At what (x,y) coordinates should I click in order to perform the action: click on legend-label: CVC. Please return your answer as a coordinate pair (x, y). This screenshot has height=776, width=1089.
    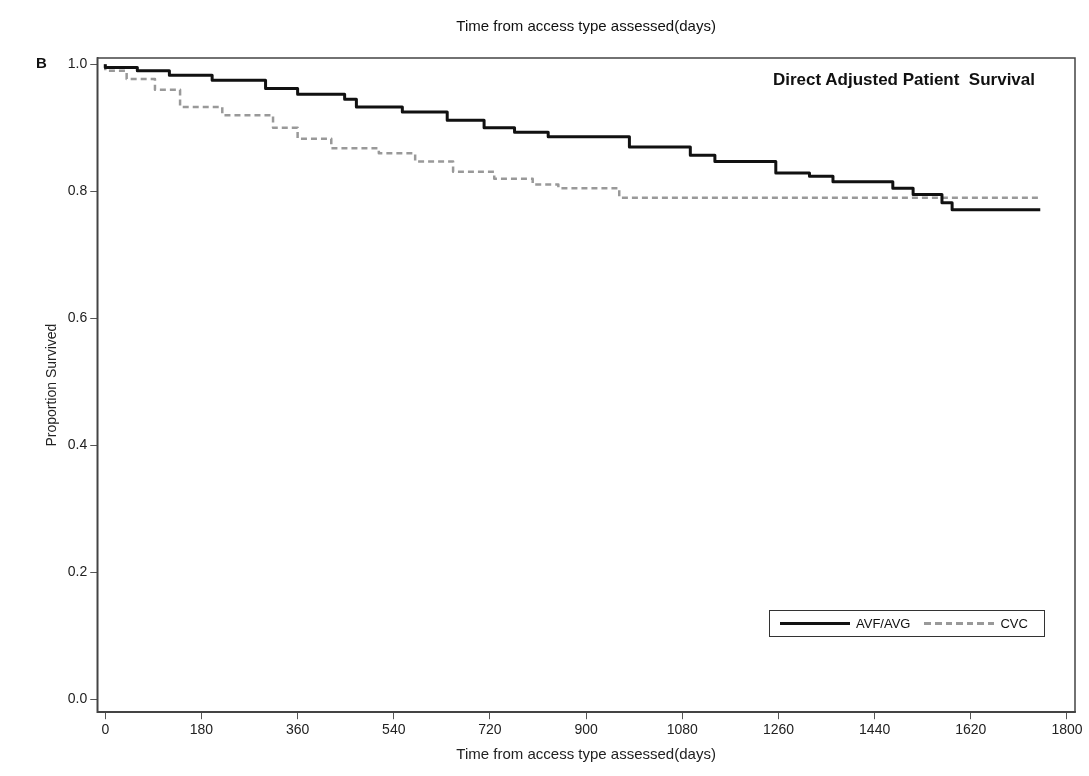
    Looking at the image, I should click on (1014, 624).